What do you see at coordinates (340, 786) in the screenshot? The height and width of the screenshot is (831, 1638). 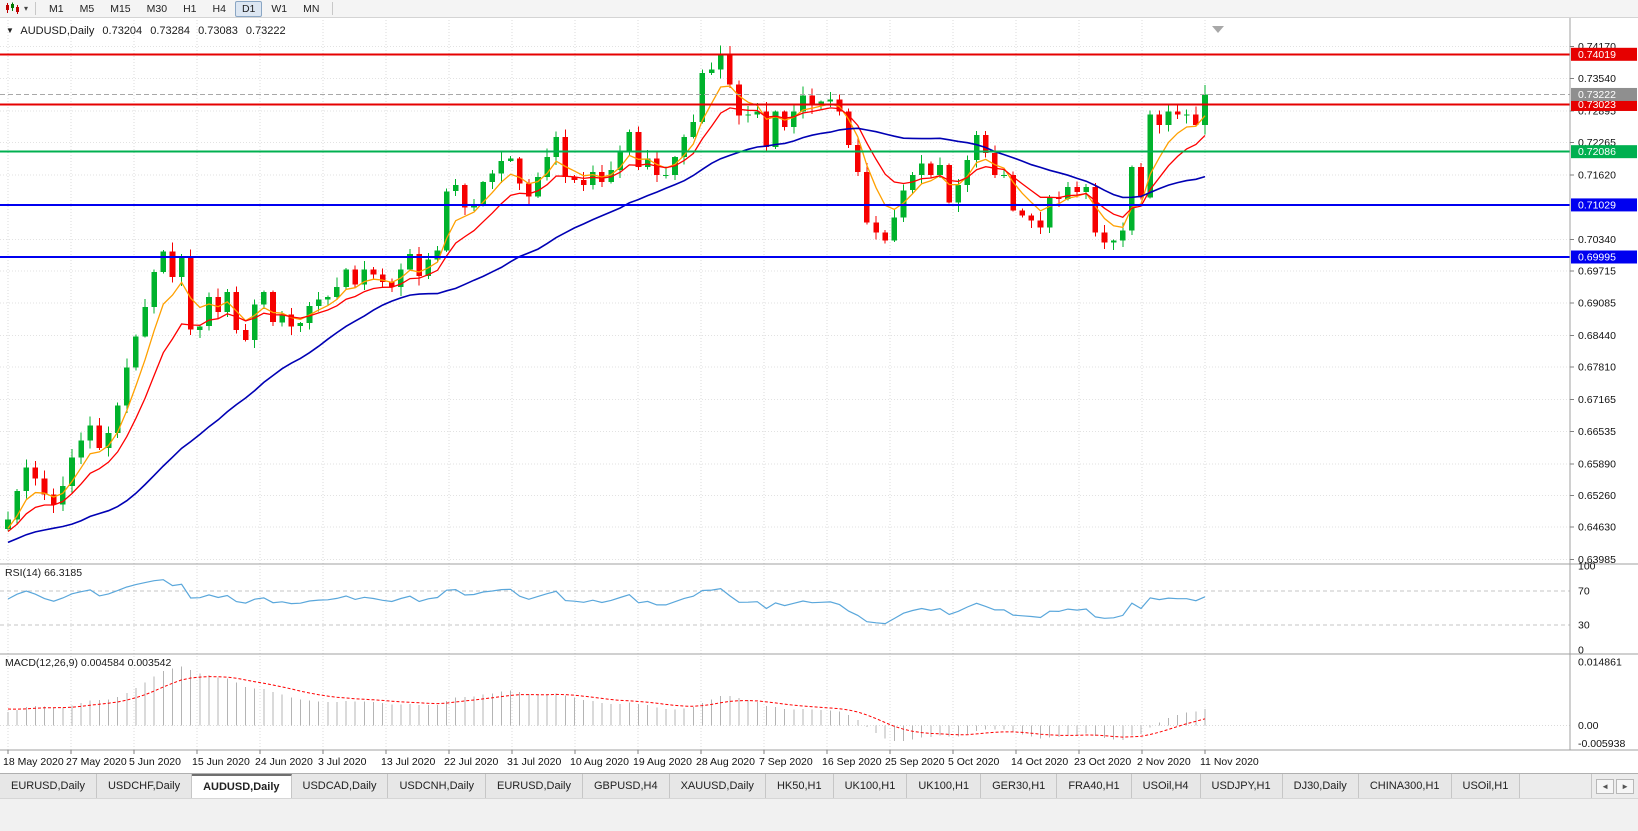 I see `tab-usdcad-daily: USDCAD,Daily` at bounding box center [340, 786].